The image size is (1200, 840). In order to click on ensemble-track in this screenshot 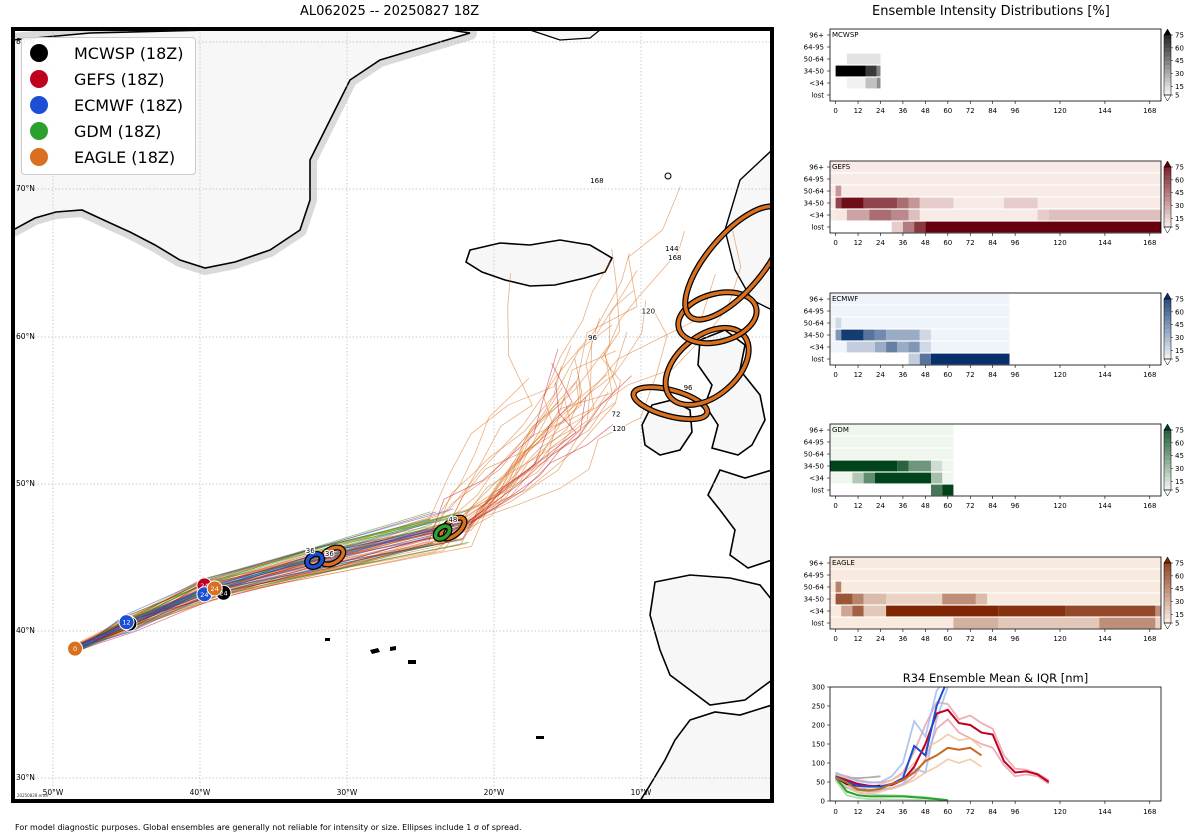, I will do `click(310, 549)`.